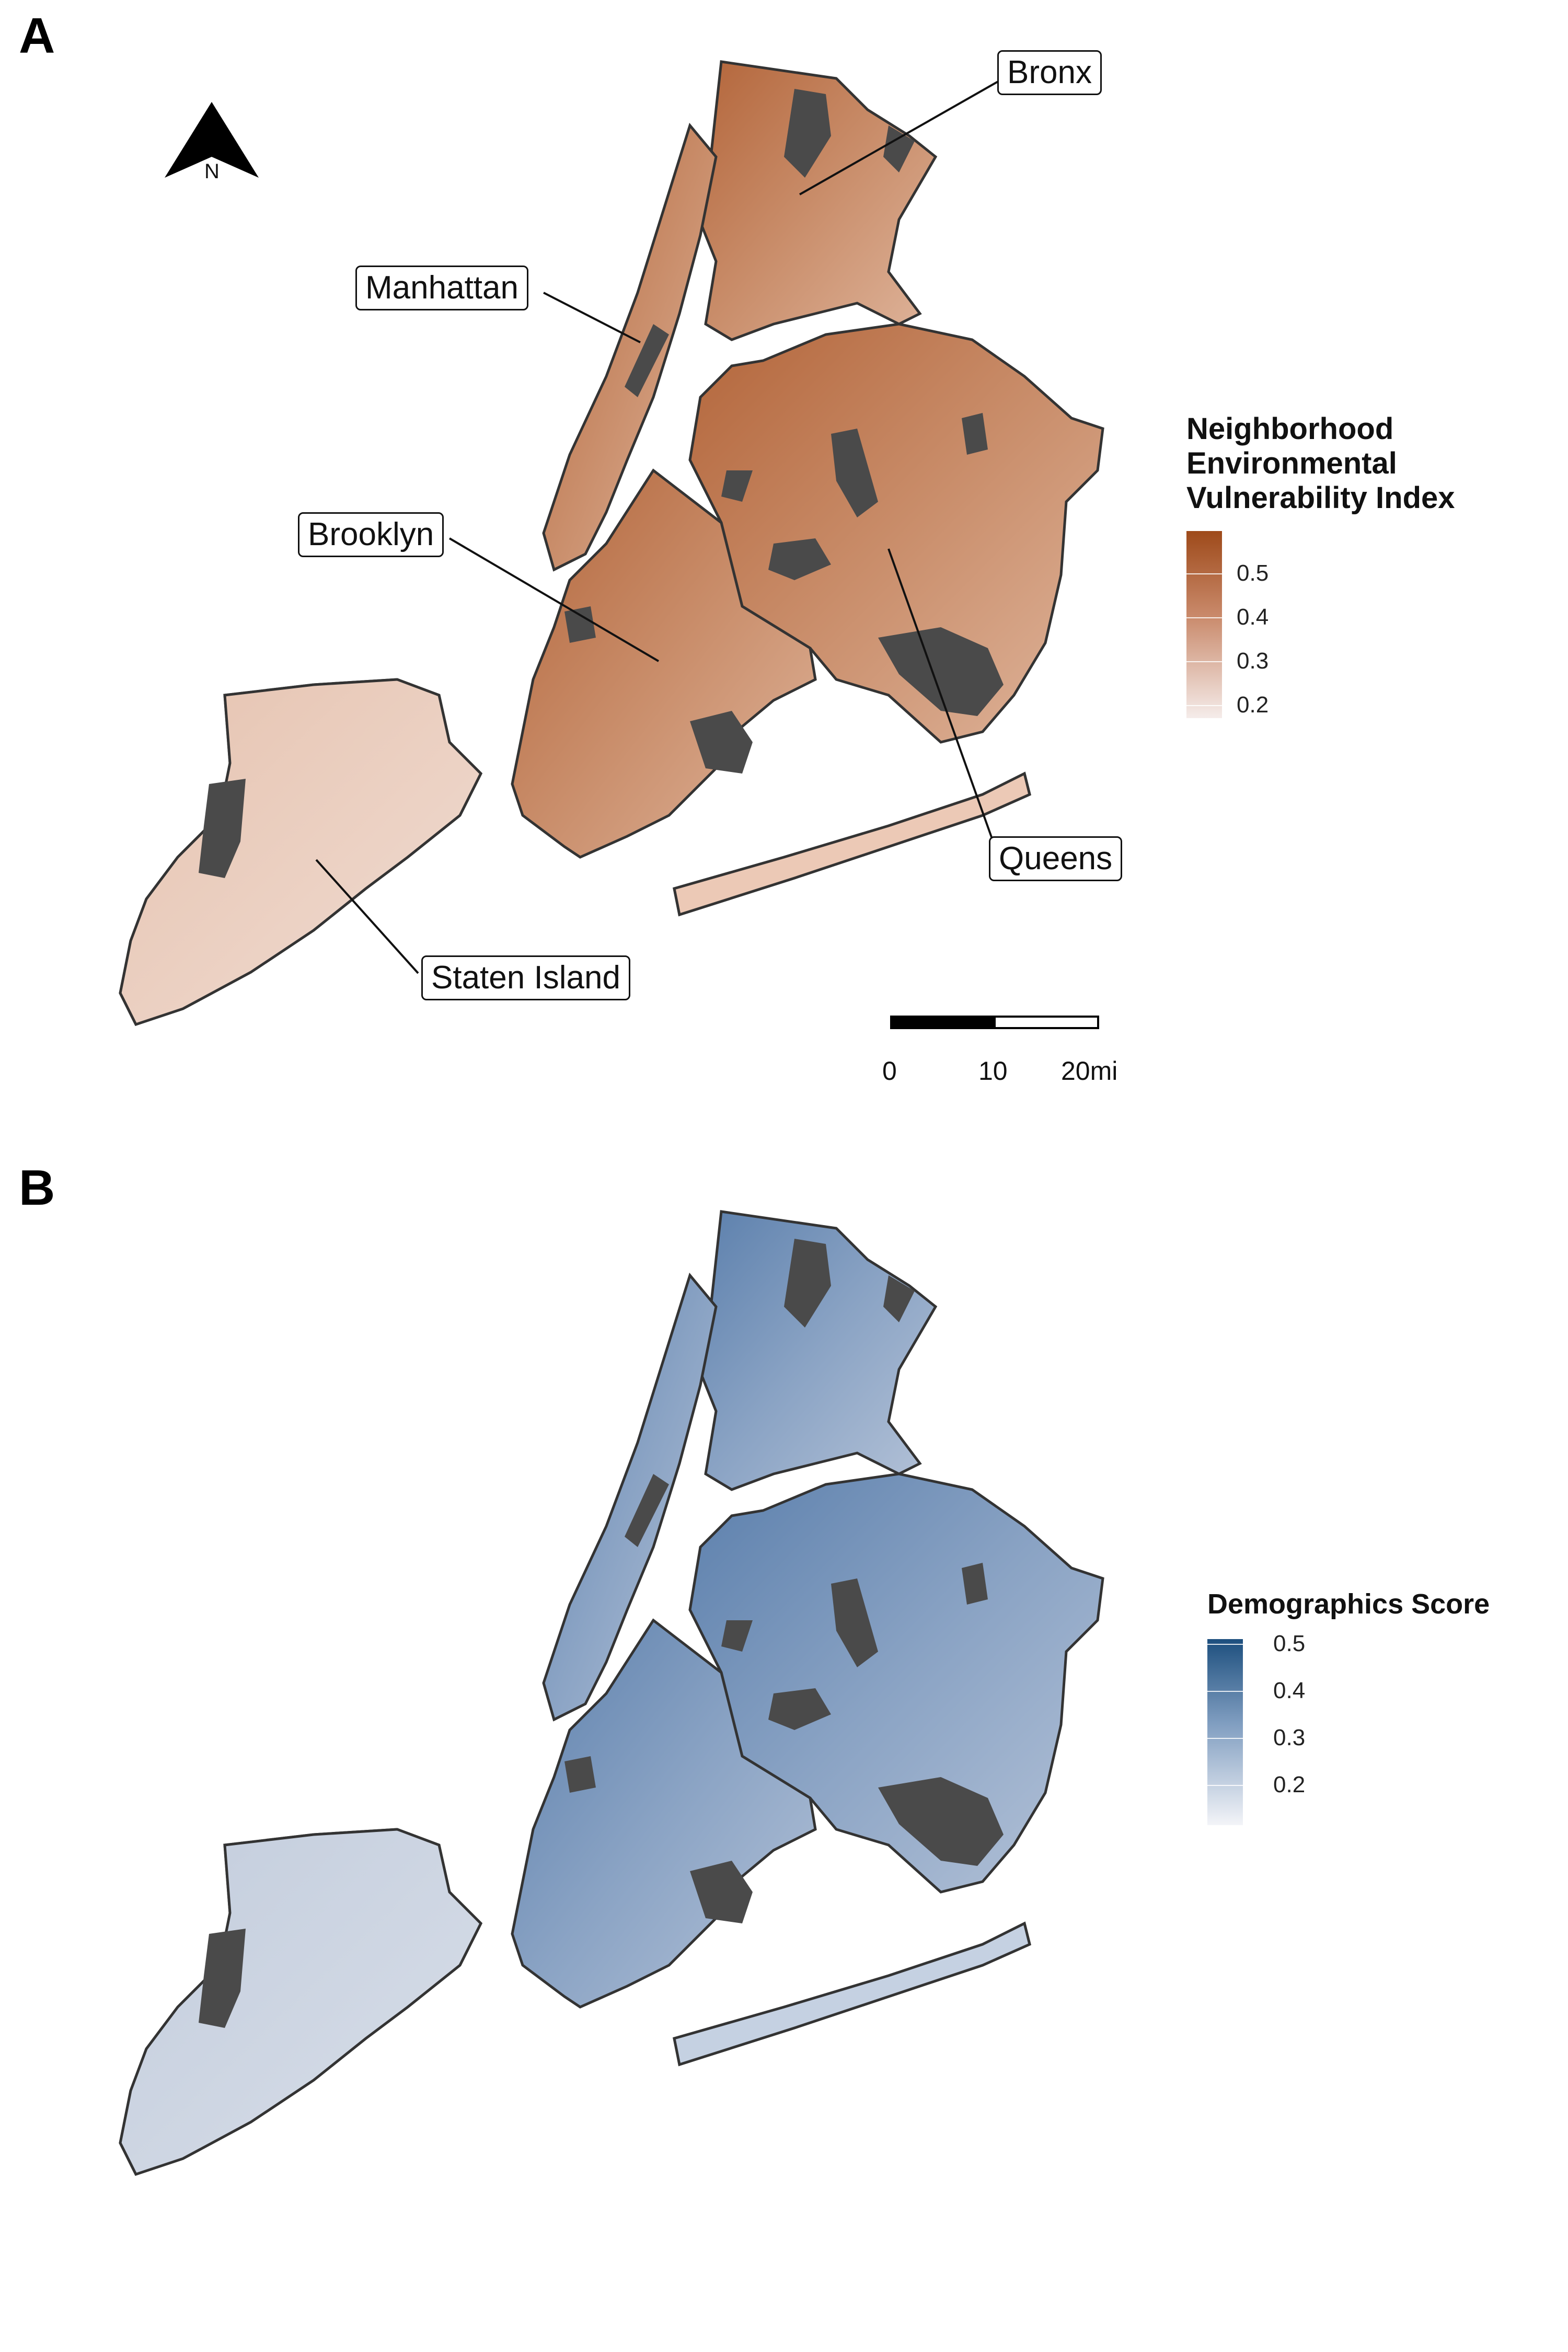 Image resolution: width=1568 pixels, height=2352 pixels. I want to click on legend-b-tick: 0.3, so click(1289, 1737).